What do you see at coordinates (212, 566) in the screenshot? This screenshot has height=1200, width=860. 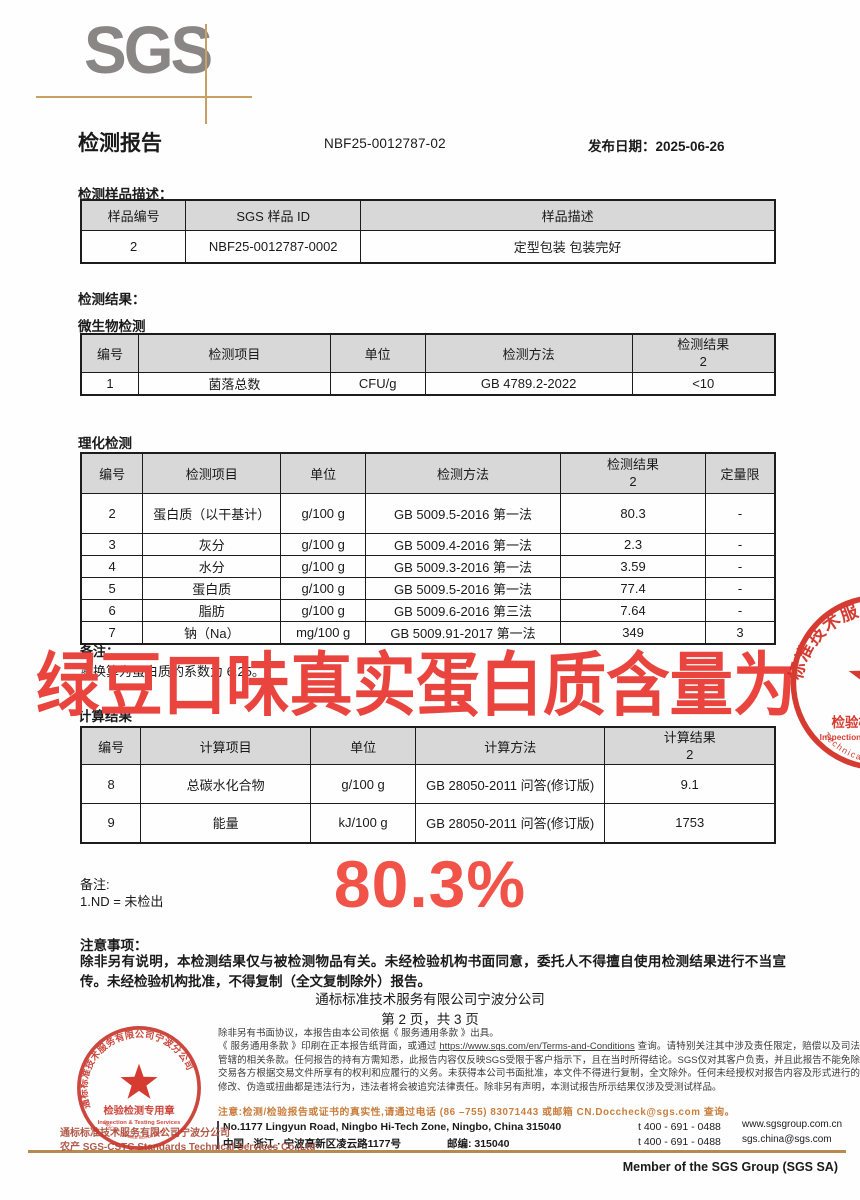 I see `table-cell: 水分` at bounding box center [212, 566].